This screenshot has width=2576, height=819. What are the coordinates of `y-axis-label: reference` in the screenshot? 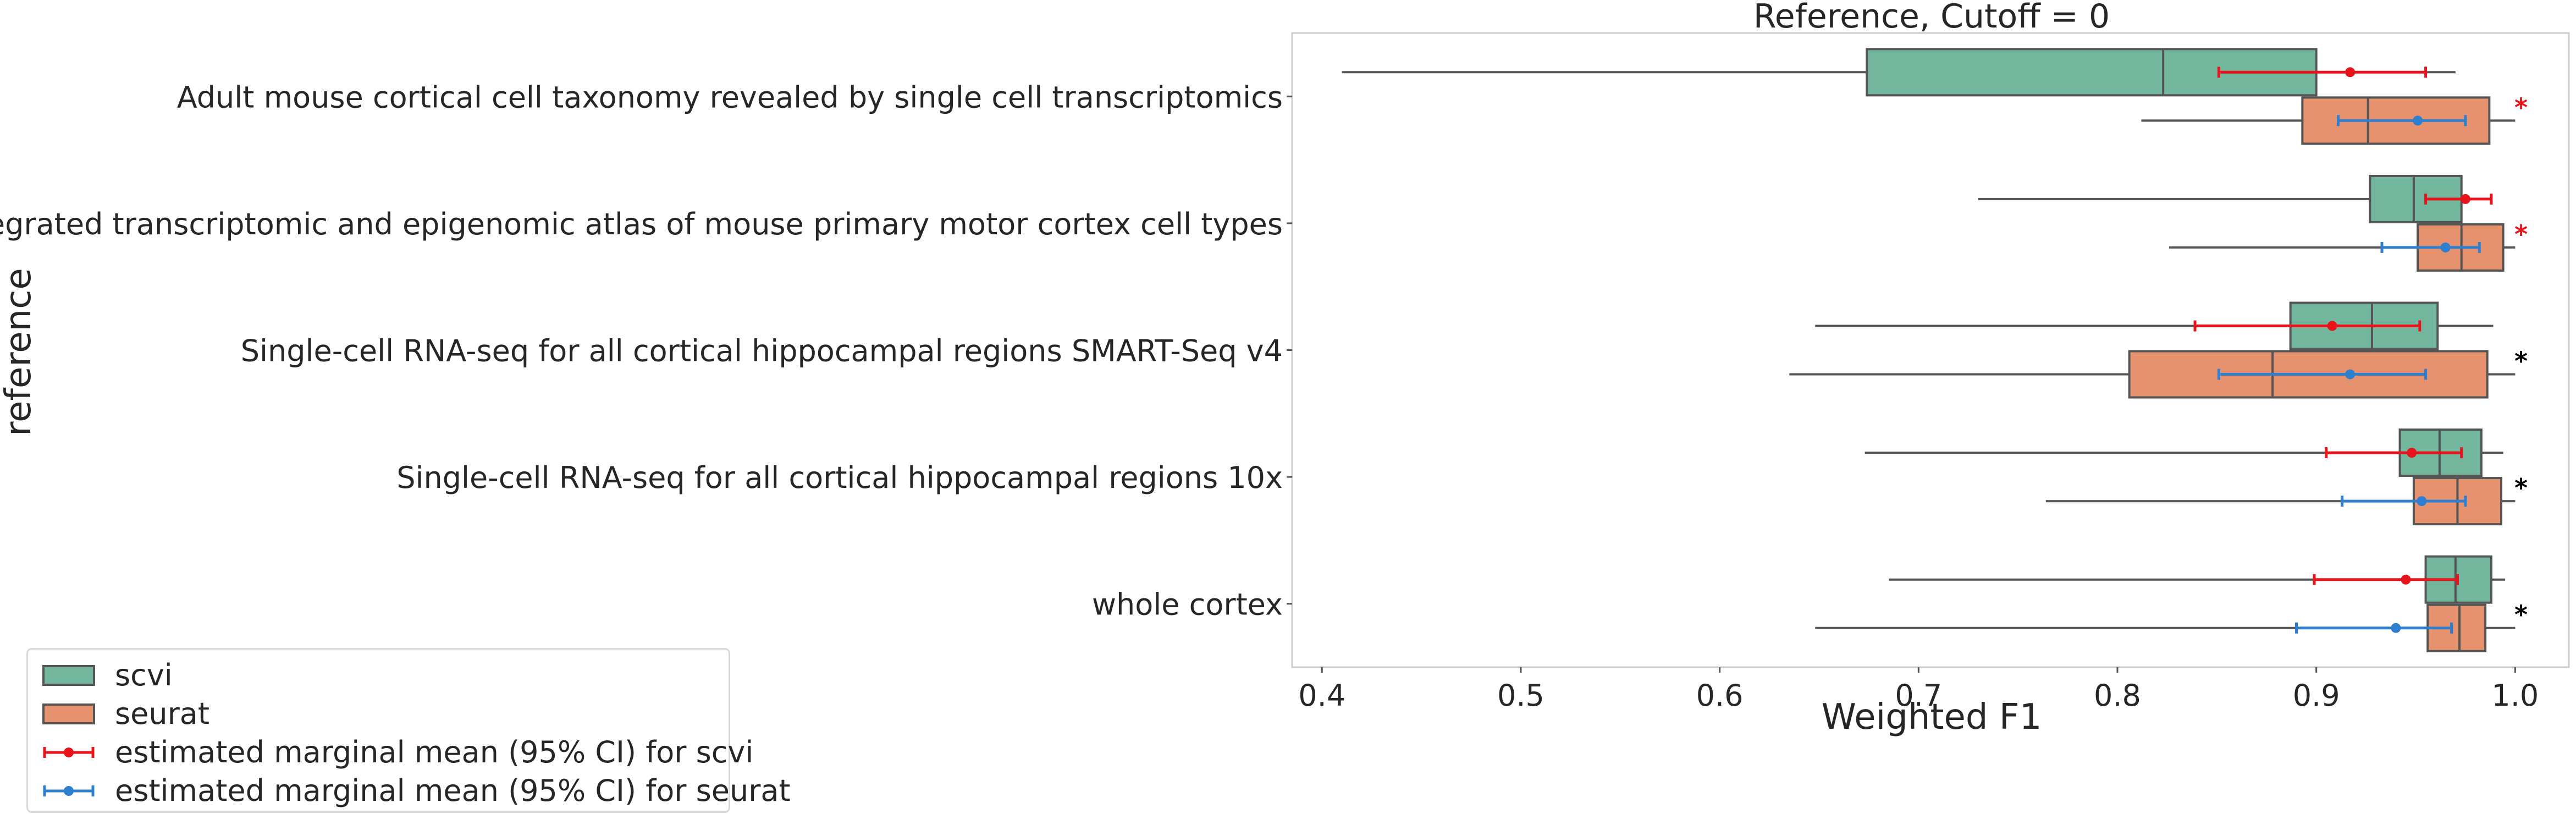 It's located at (19, 352).